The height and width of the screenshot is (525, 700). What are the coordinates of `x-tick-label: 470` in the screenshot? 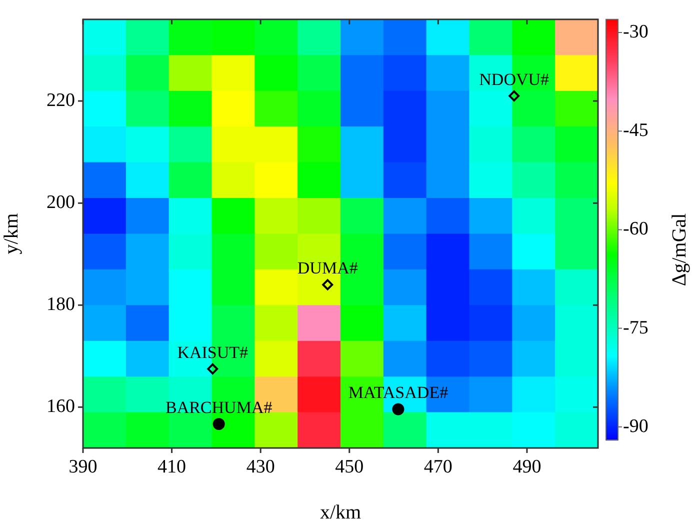 It's located at (438, 467).